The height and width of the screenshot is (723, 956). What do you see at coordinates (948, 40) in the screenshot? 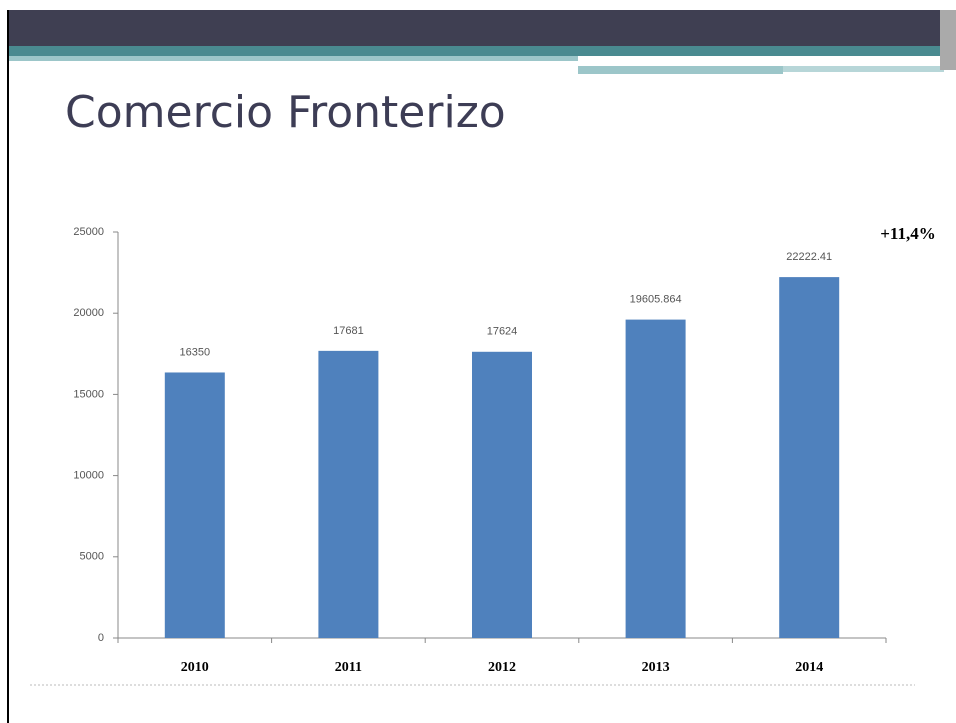
I see `edge` at bounding box center [948, 40].